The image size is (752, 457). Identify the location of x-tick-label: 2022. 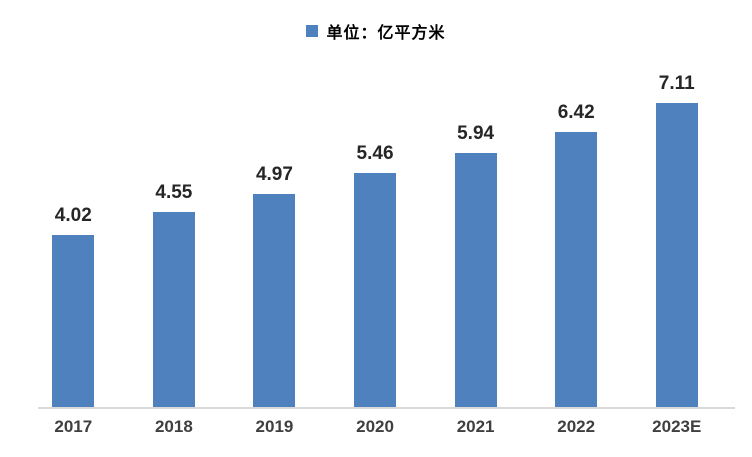
(576, 426).